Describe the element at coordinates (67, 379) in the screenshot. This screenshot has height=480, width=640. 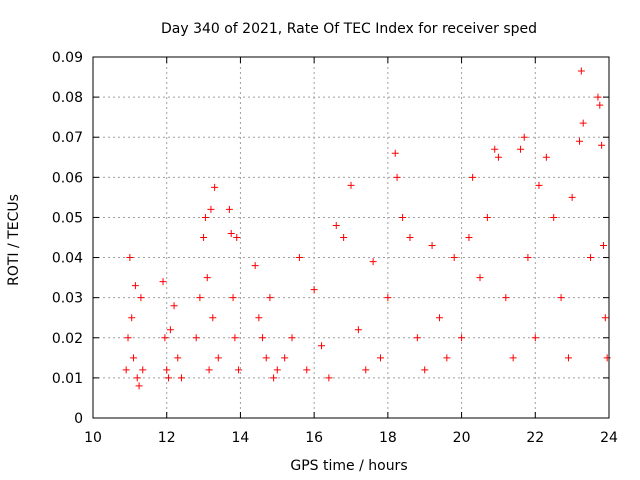
I see `y-tick-label: 0.01` at that location.